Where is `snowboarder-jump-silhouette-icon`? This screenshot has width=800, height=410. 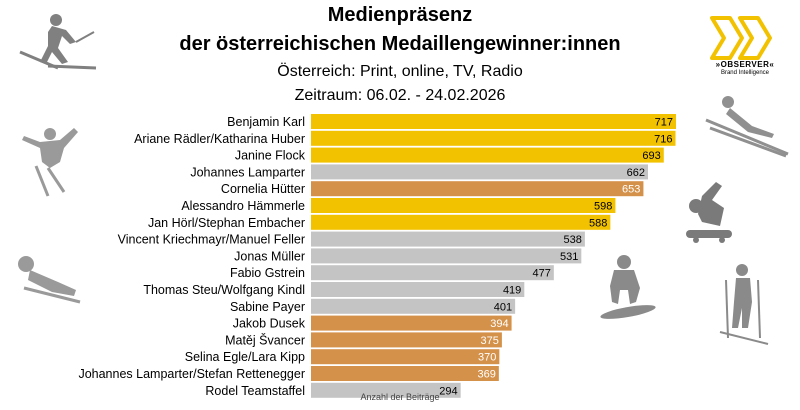 snowboarder-jump-silhouette-icon is located at coordinates (709, 212).